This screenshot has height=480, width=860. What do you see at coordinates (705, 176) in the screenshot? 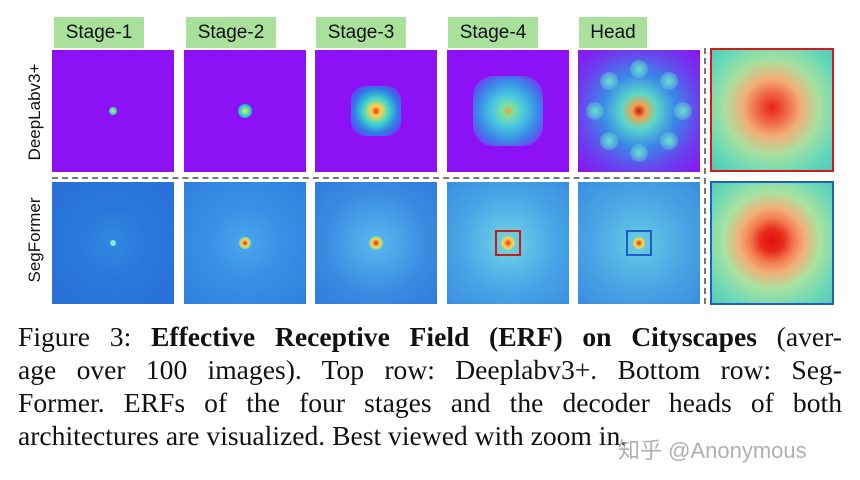
I see `zoom-separator` at bounding box center [705, 176].